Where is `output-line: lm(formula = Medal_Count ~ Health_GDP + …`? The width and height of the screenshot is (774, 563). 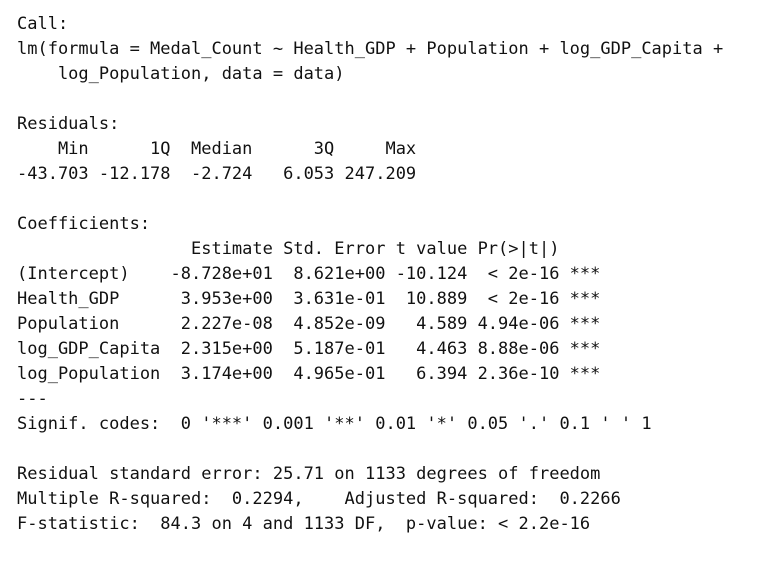 output-line: lm(formula = Medal_Count ~ Health_GDP + … is located at coordinates (370, 49).